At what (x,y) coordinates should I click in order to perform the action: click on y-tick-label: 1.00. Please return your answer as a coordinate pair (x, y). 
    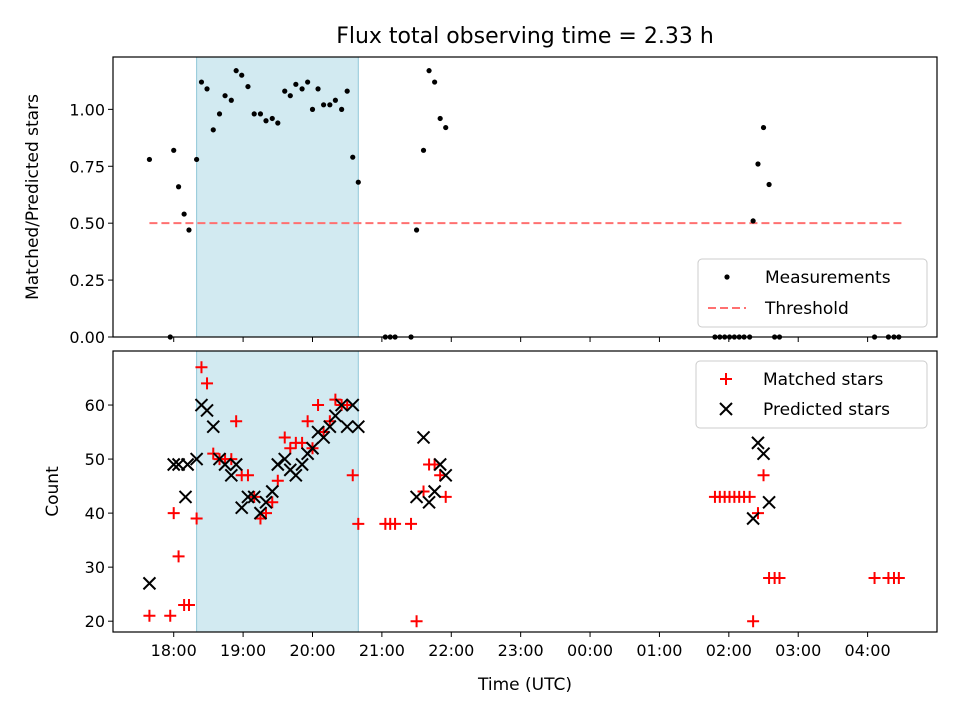
    Looking at the image, I should click on (87, 109).